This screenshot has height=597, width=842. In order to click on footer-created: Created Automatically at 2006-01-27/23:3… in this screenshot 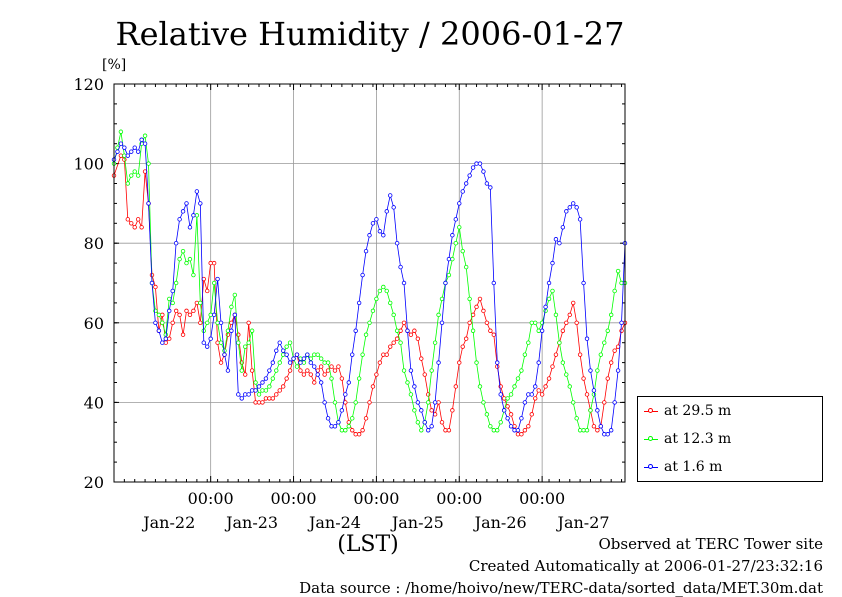, I will do `click(645, 566)`.